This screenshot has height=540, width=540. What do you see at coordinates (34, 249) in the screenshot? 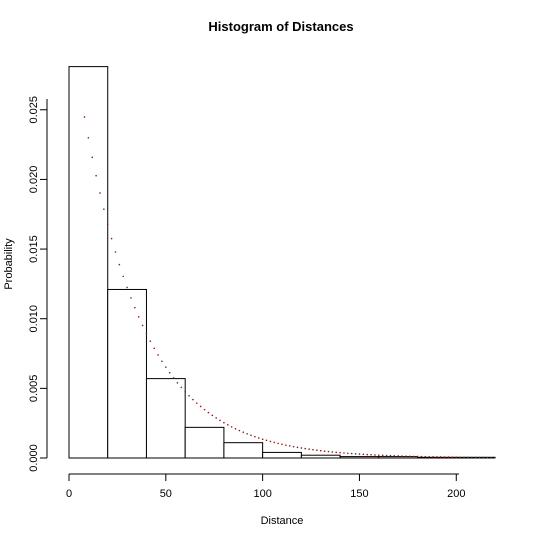
I see `y-tick-label-3: 0.015` at bounding box center [34, 249].